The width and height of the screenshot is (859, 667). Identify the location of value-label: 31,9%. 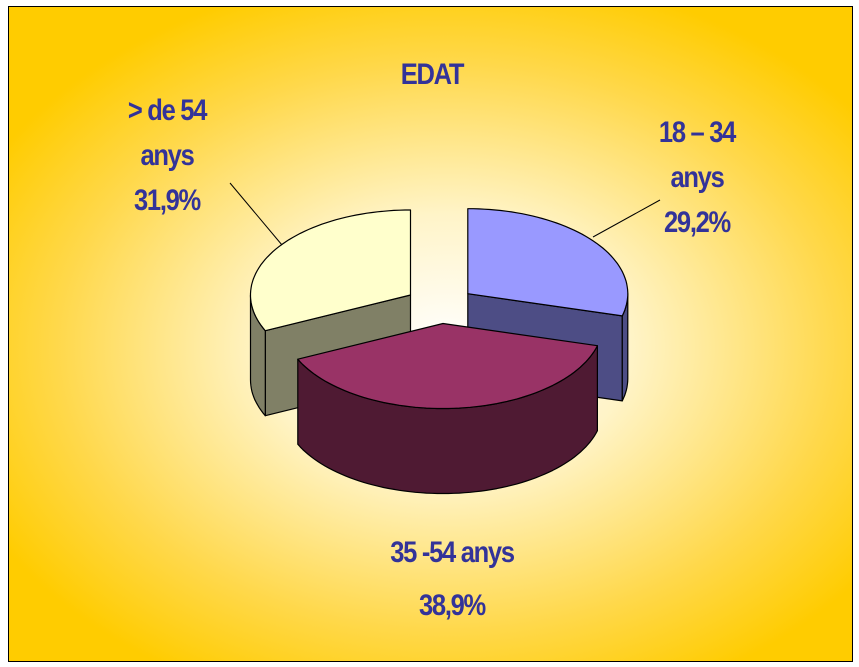
(167, 200).